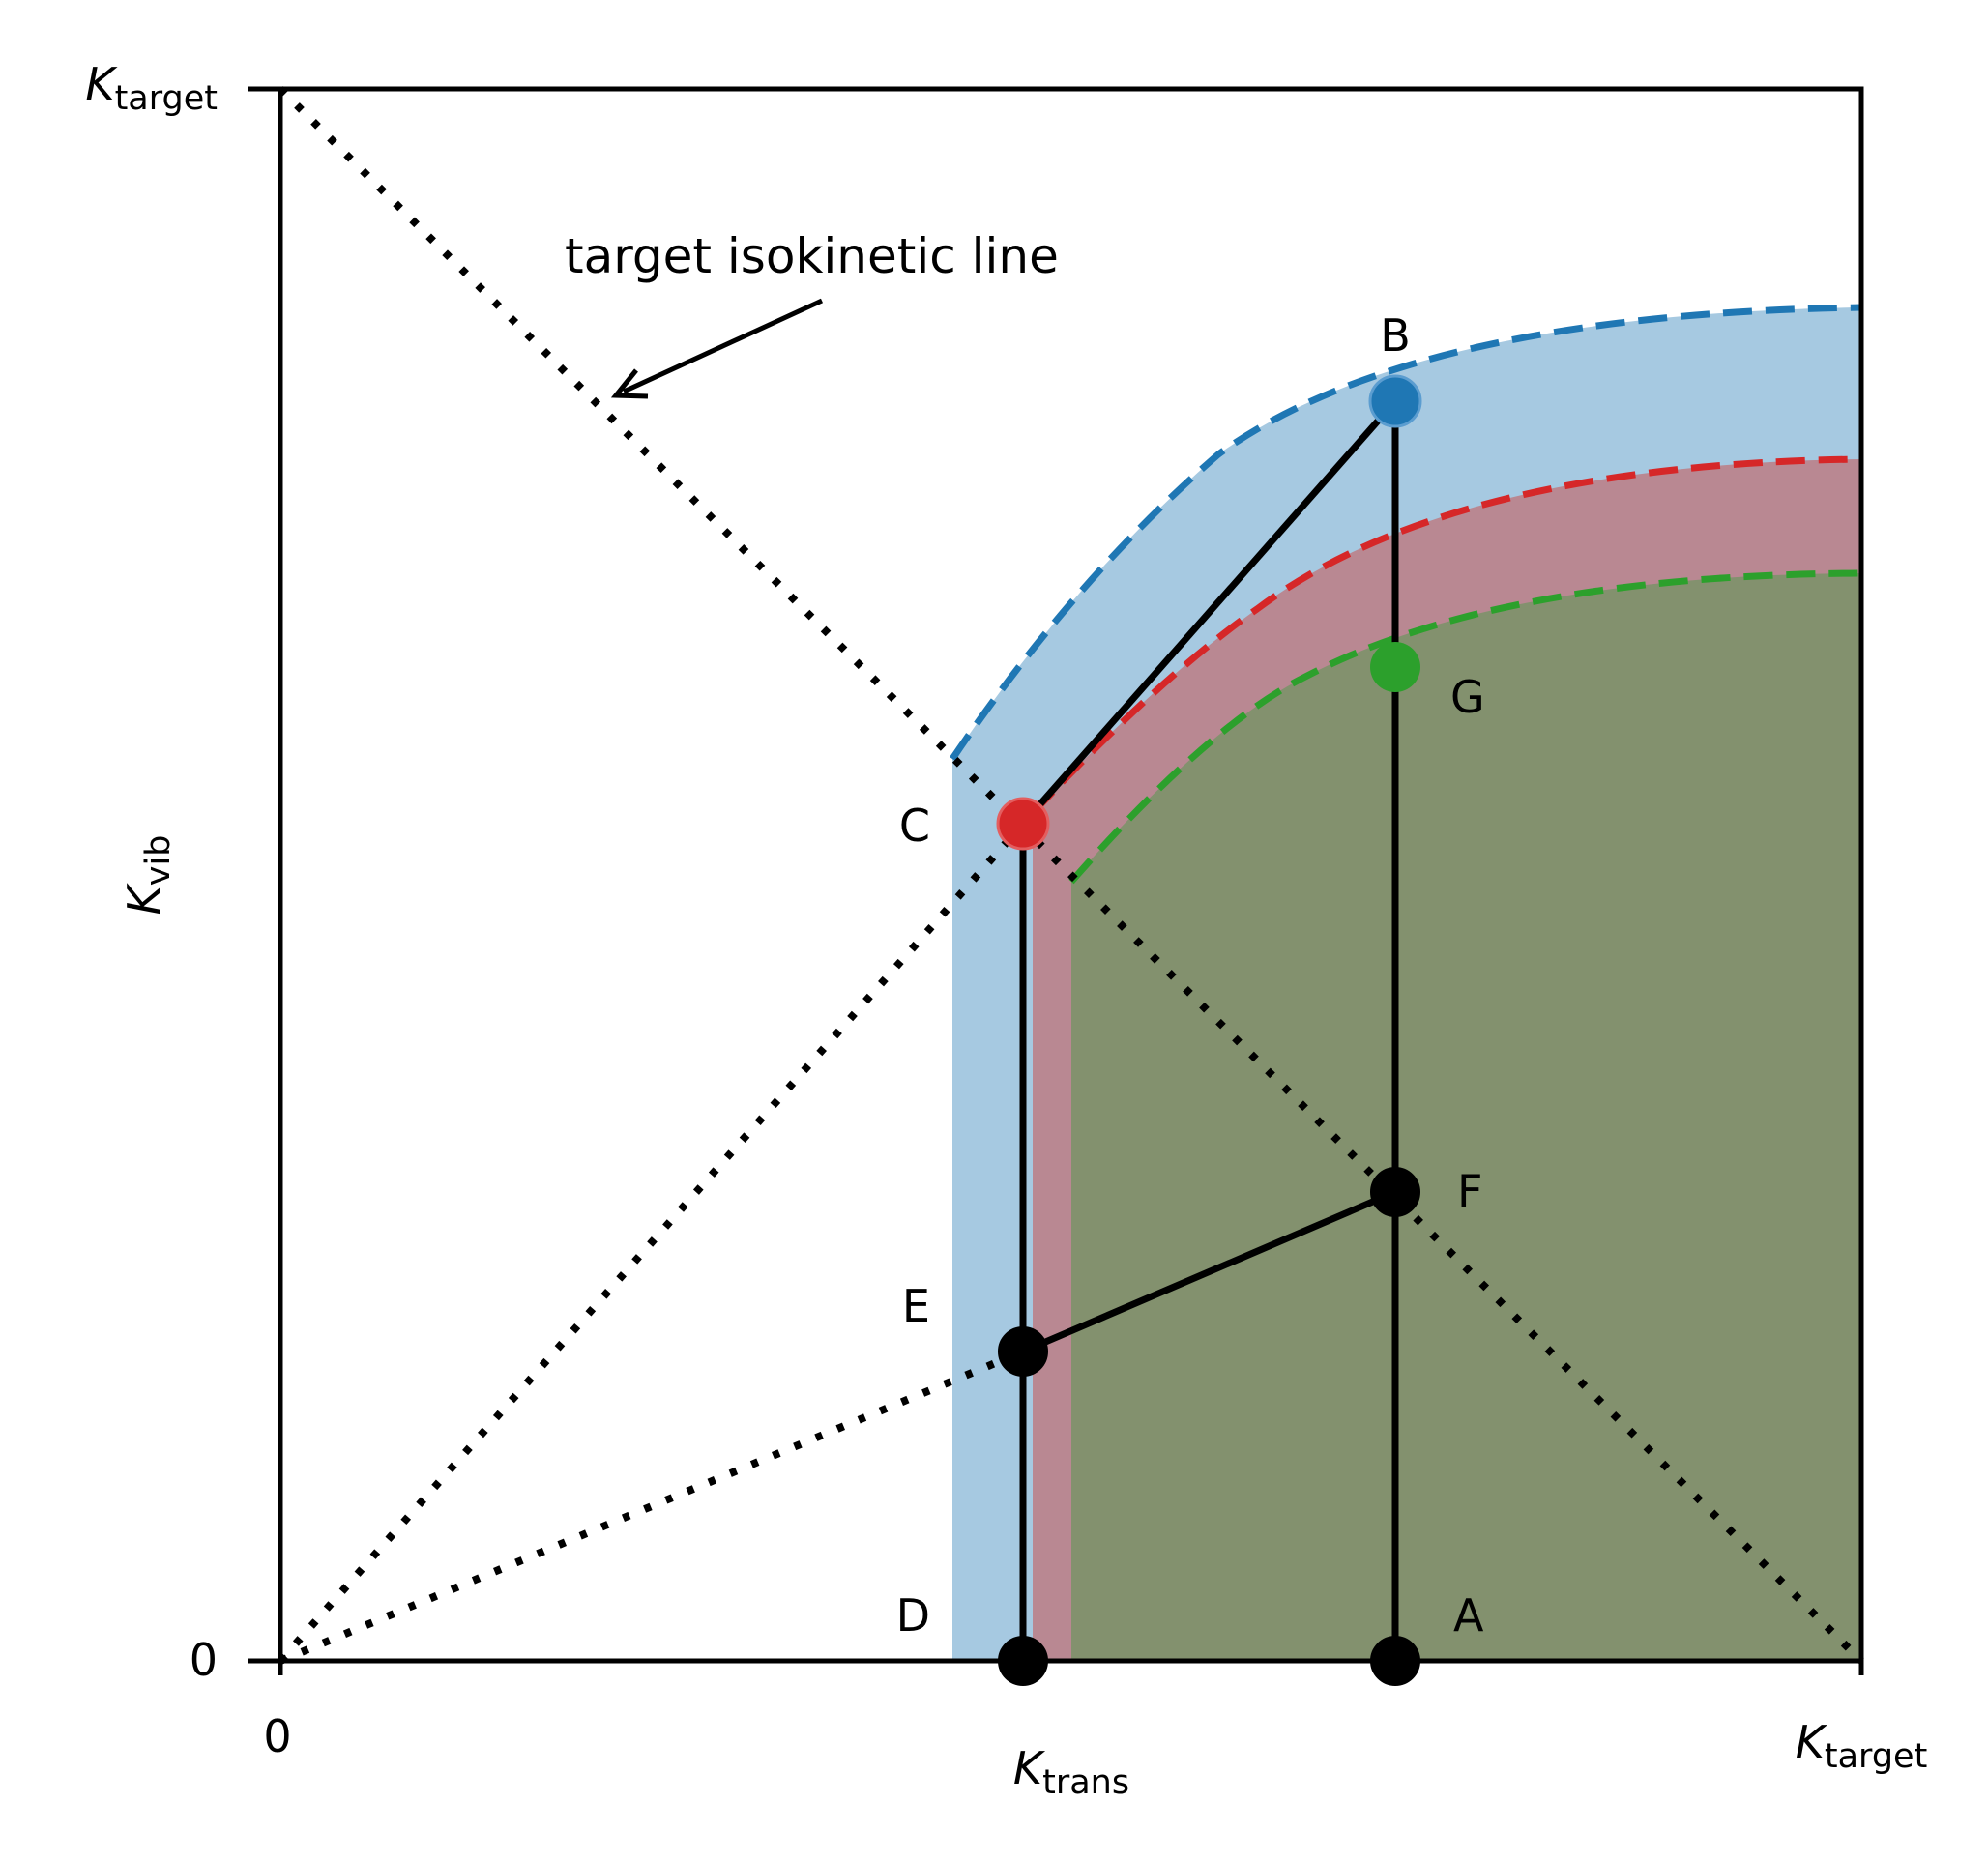 The width and height of the screenshot is (1988, 1861). Describe the element at coordinates (1023, 1351) in the screenshot. I see `point-e-marker` at that location.